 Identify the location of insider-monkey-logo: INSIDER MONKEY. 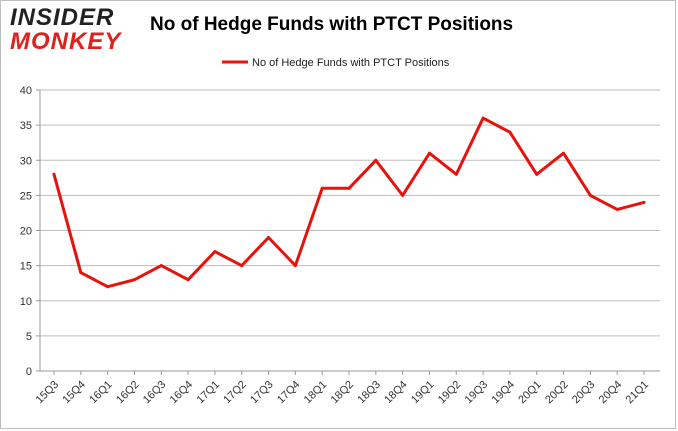
(69, 31).